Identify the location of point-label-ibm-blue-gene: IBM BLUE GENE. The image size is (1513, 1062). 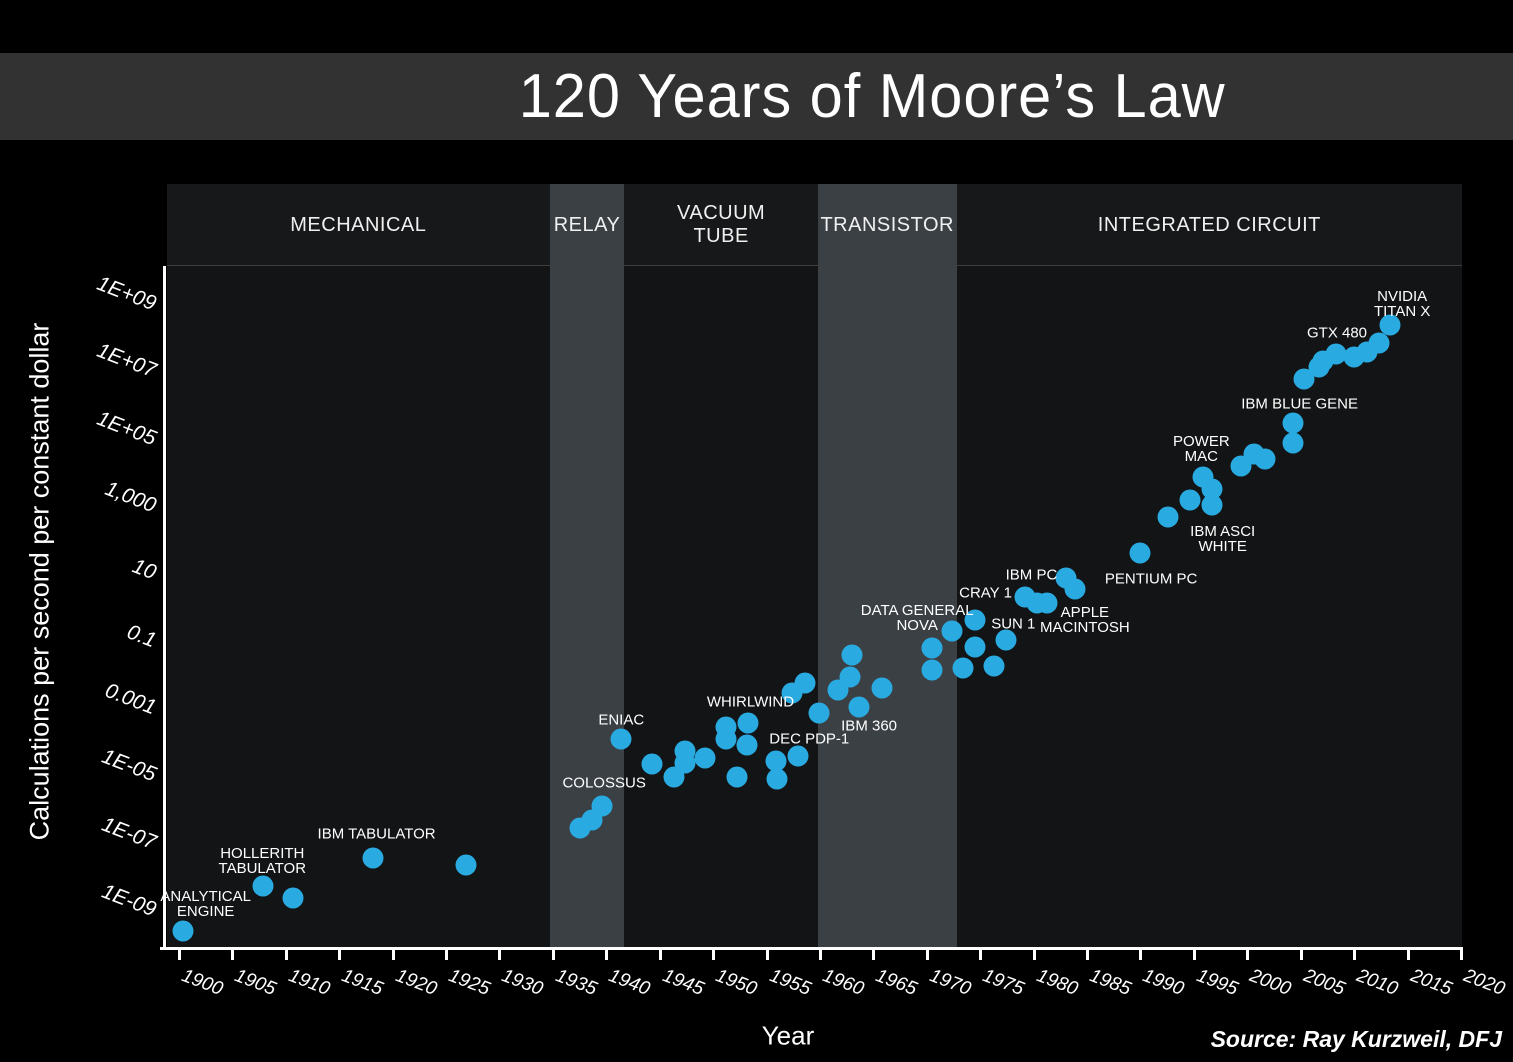
(1299, 404).